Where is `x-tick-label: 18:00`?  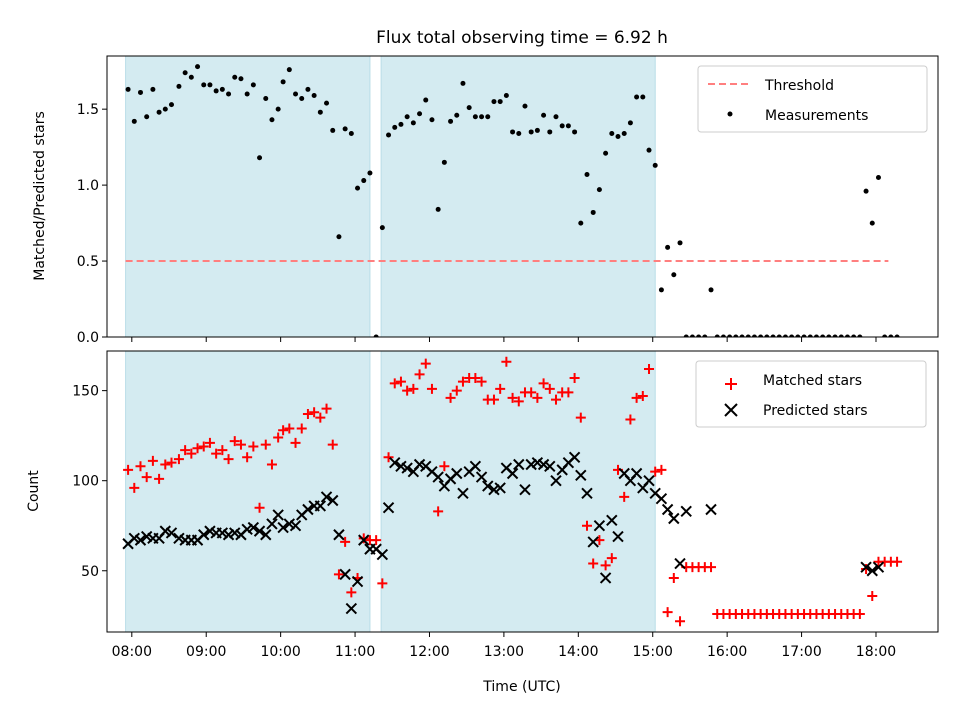
x-tick-label: 18:00 is located at coordinates (876, 652).